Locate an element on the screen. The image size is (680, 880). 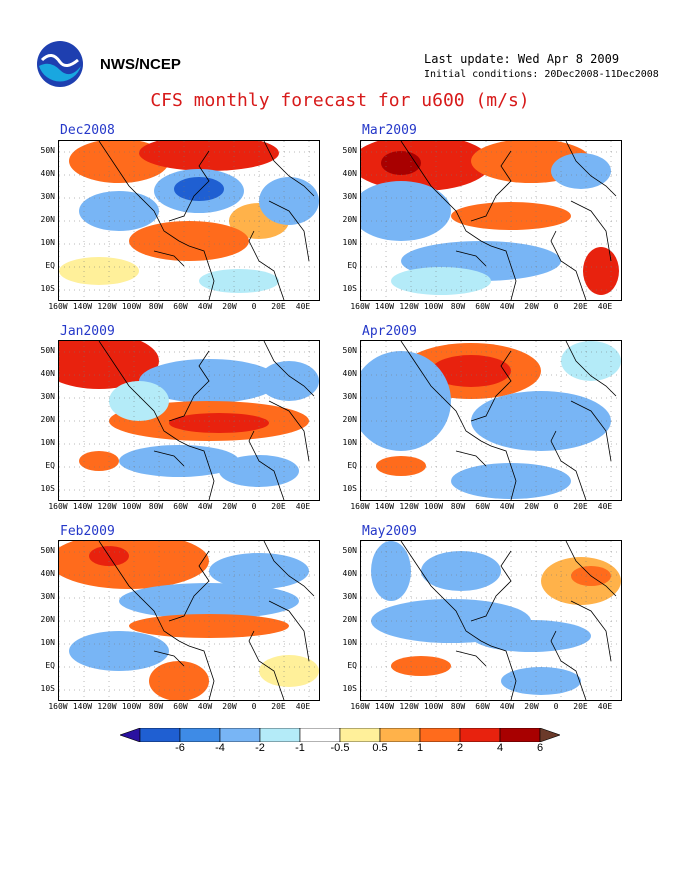
colorbar-tick-label: 1 is located at coordinates (420, 748).